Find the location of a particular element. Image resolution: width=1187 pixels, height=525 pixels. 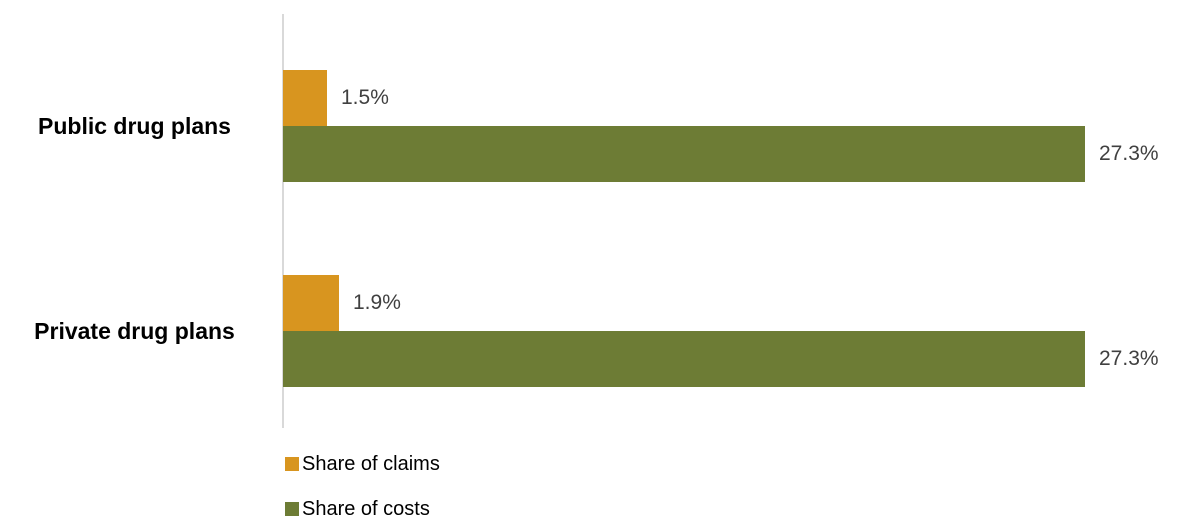

bar-share-of-costs-public-drug-plans is located at coordinates (684, 154).